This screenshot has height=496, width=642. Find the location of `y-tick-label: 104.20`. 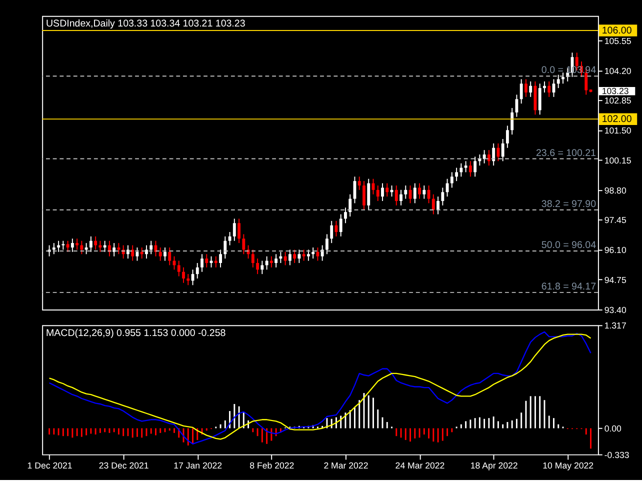

y-tick-label: 104.20 is located at coordinates (618, 71).